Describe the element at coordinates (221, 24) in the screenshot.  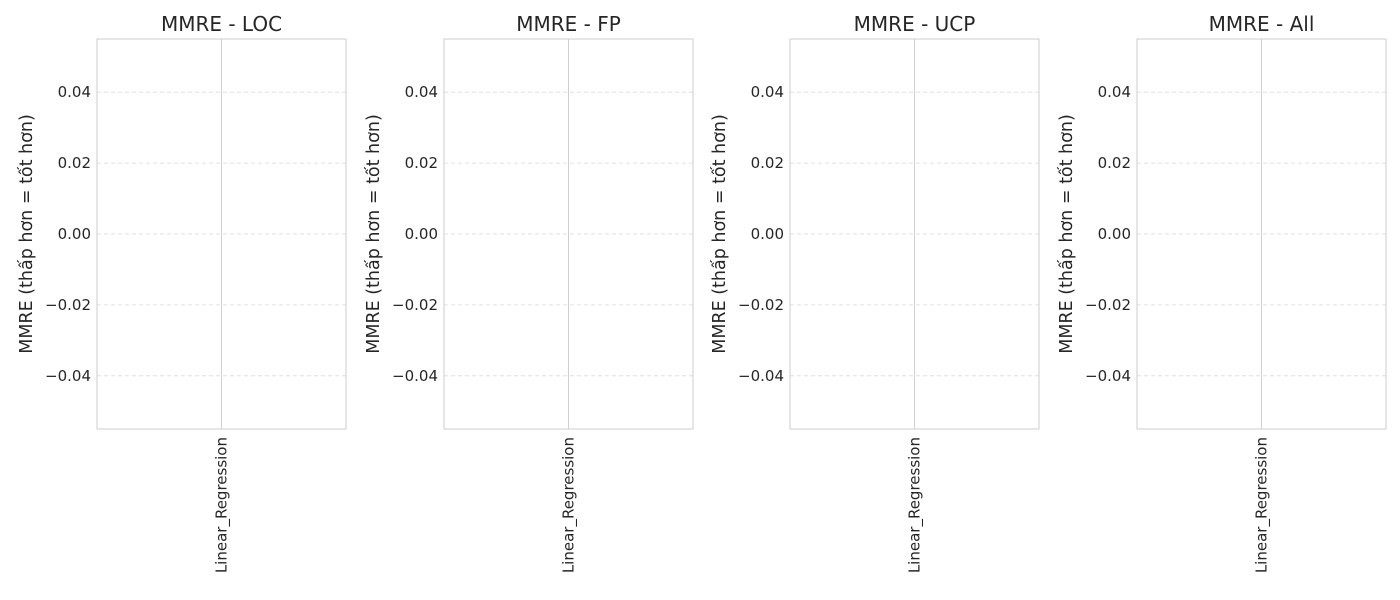
I see `chart-title: MMRE - LOC` at that location.